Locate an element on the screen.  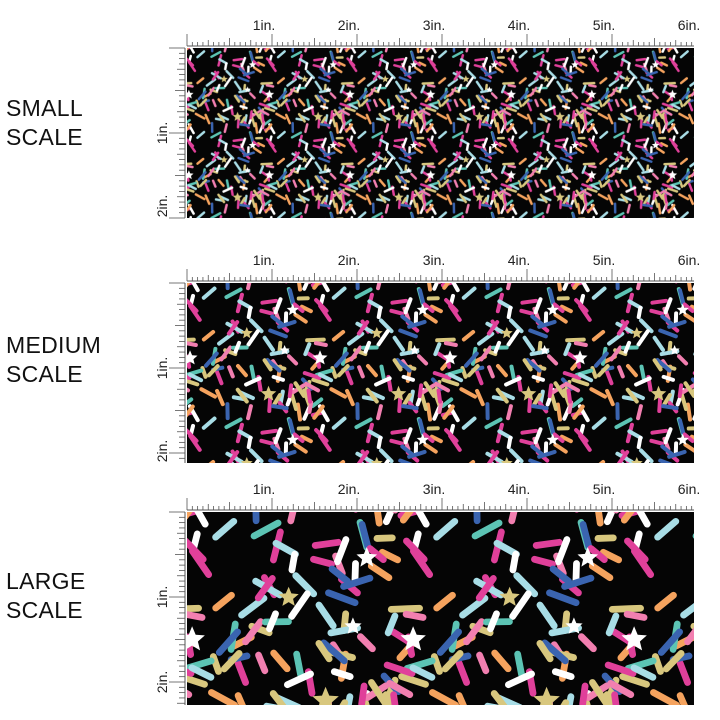
medium-scale-label: MEDIUM SCALE is located at coordinates (53, 360).